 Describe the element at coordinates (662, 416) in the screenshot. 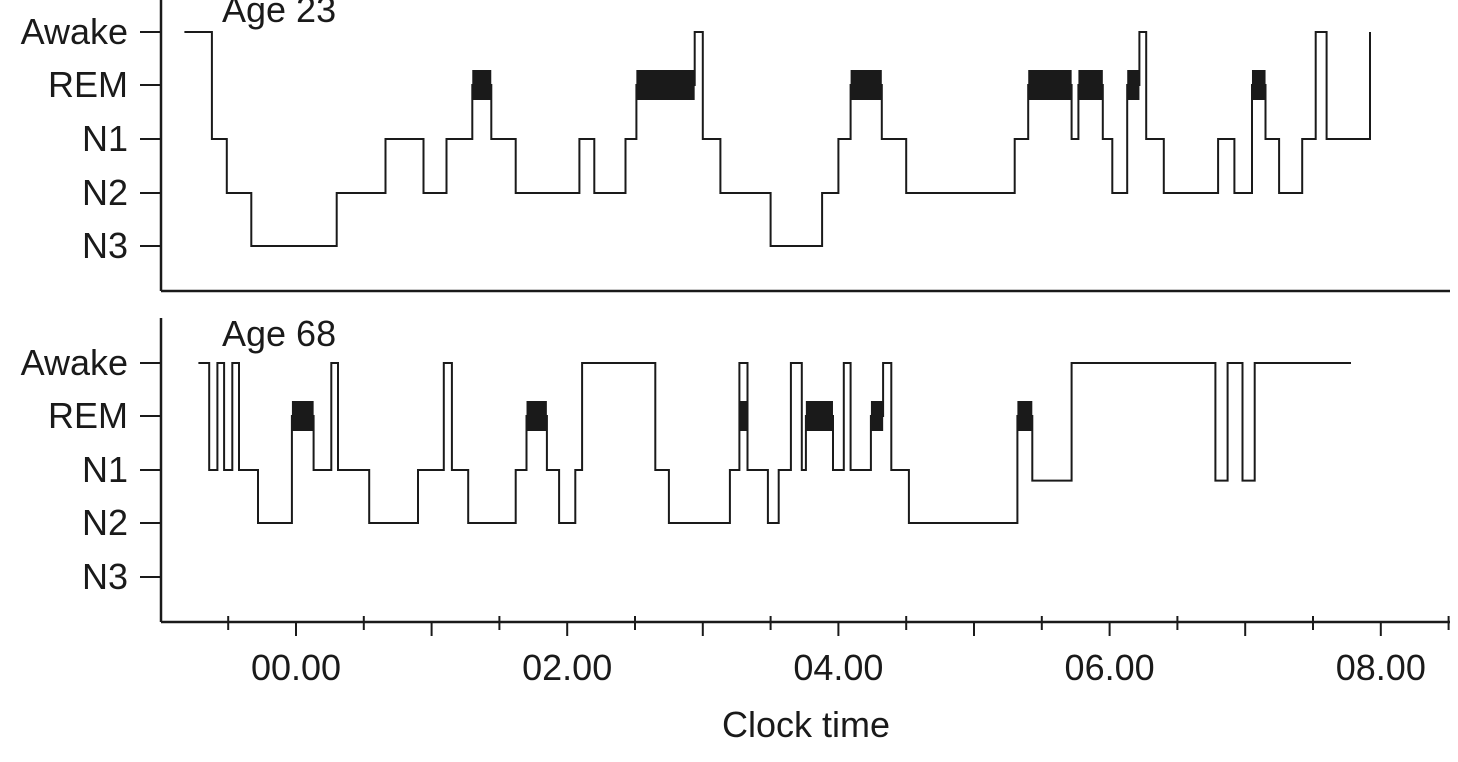

I see `rem-blocks` at that location.